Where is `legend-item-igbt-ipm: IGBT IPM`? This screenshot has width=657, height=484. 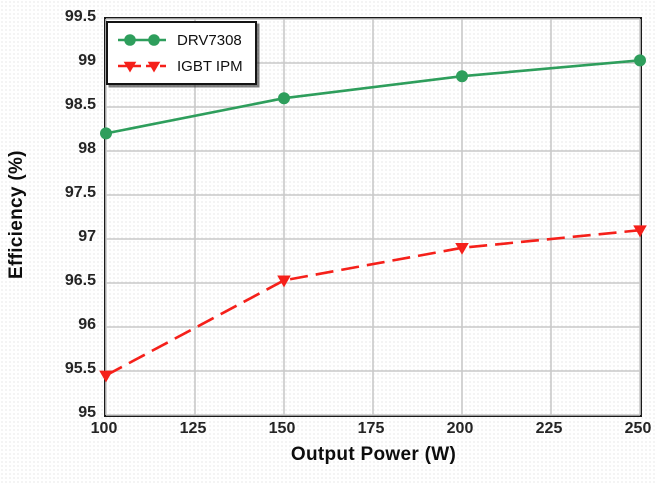
legend-item-igbt-ipm: IGBT IPM is located at coordinates (179, 66).